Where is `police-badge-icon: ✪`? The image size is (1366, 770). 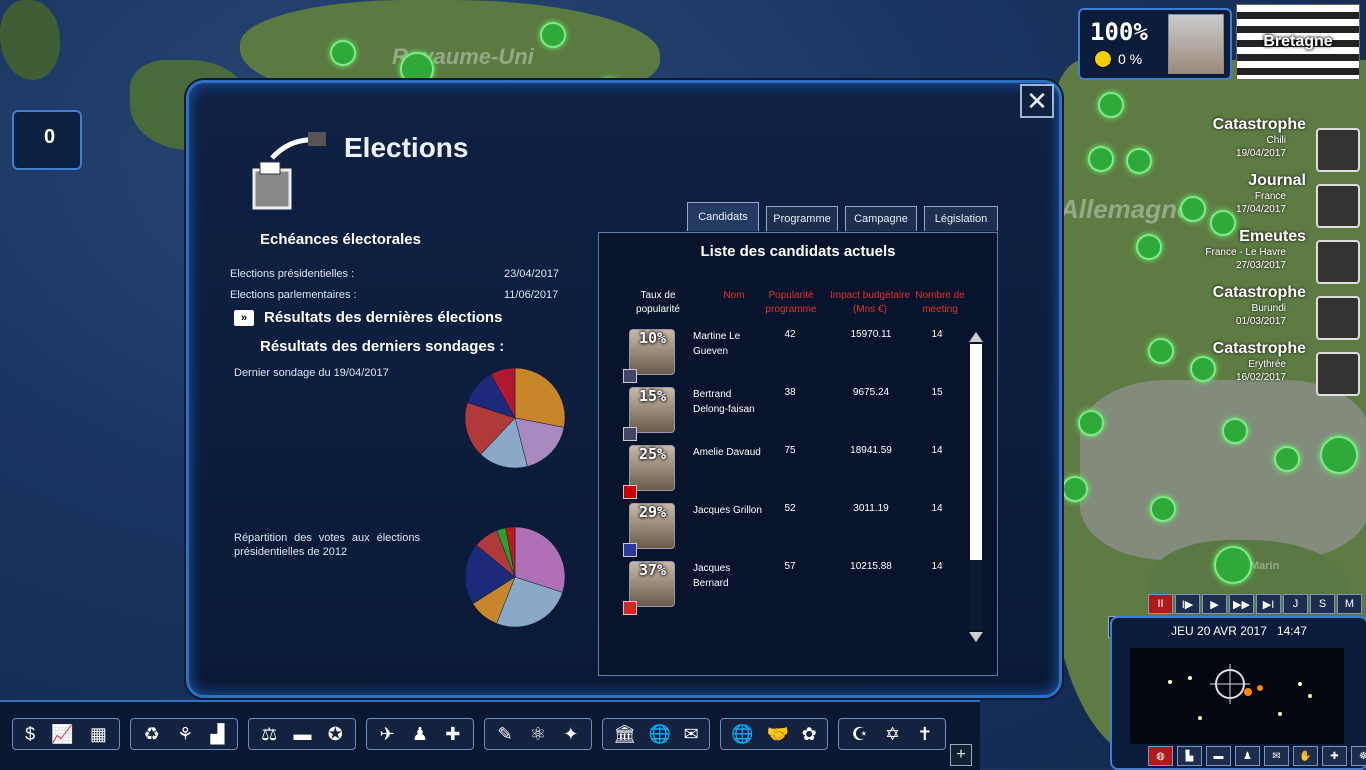 police-badge-icon: ✪ is located at coordinates (335, 733).